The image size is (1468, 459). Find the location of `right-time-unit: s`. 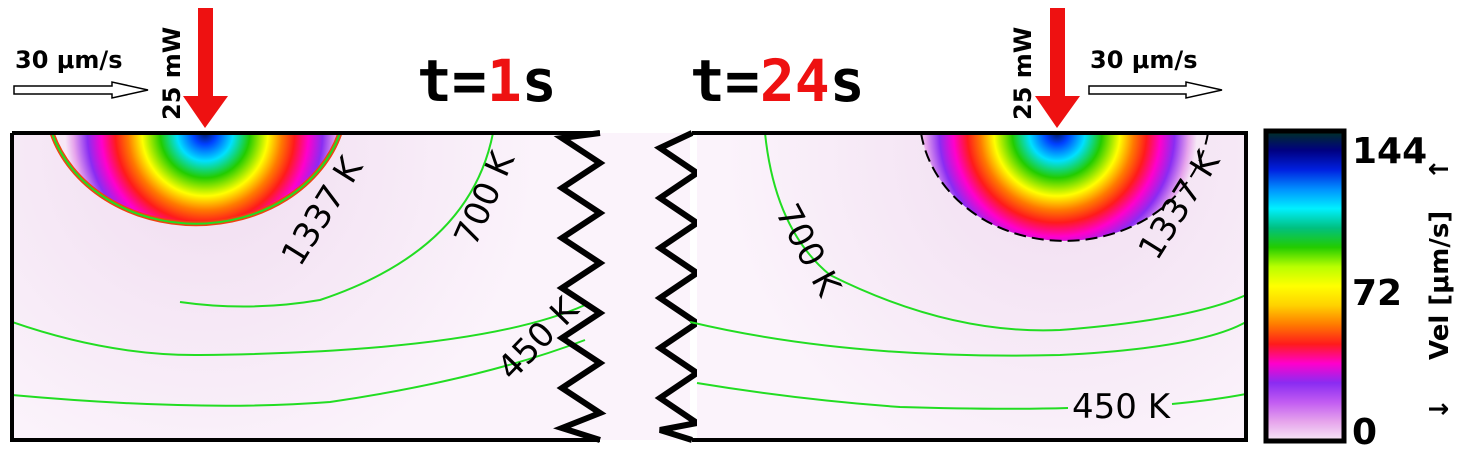

right-time-unit: s is located at coordinates (847, 81).